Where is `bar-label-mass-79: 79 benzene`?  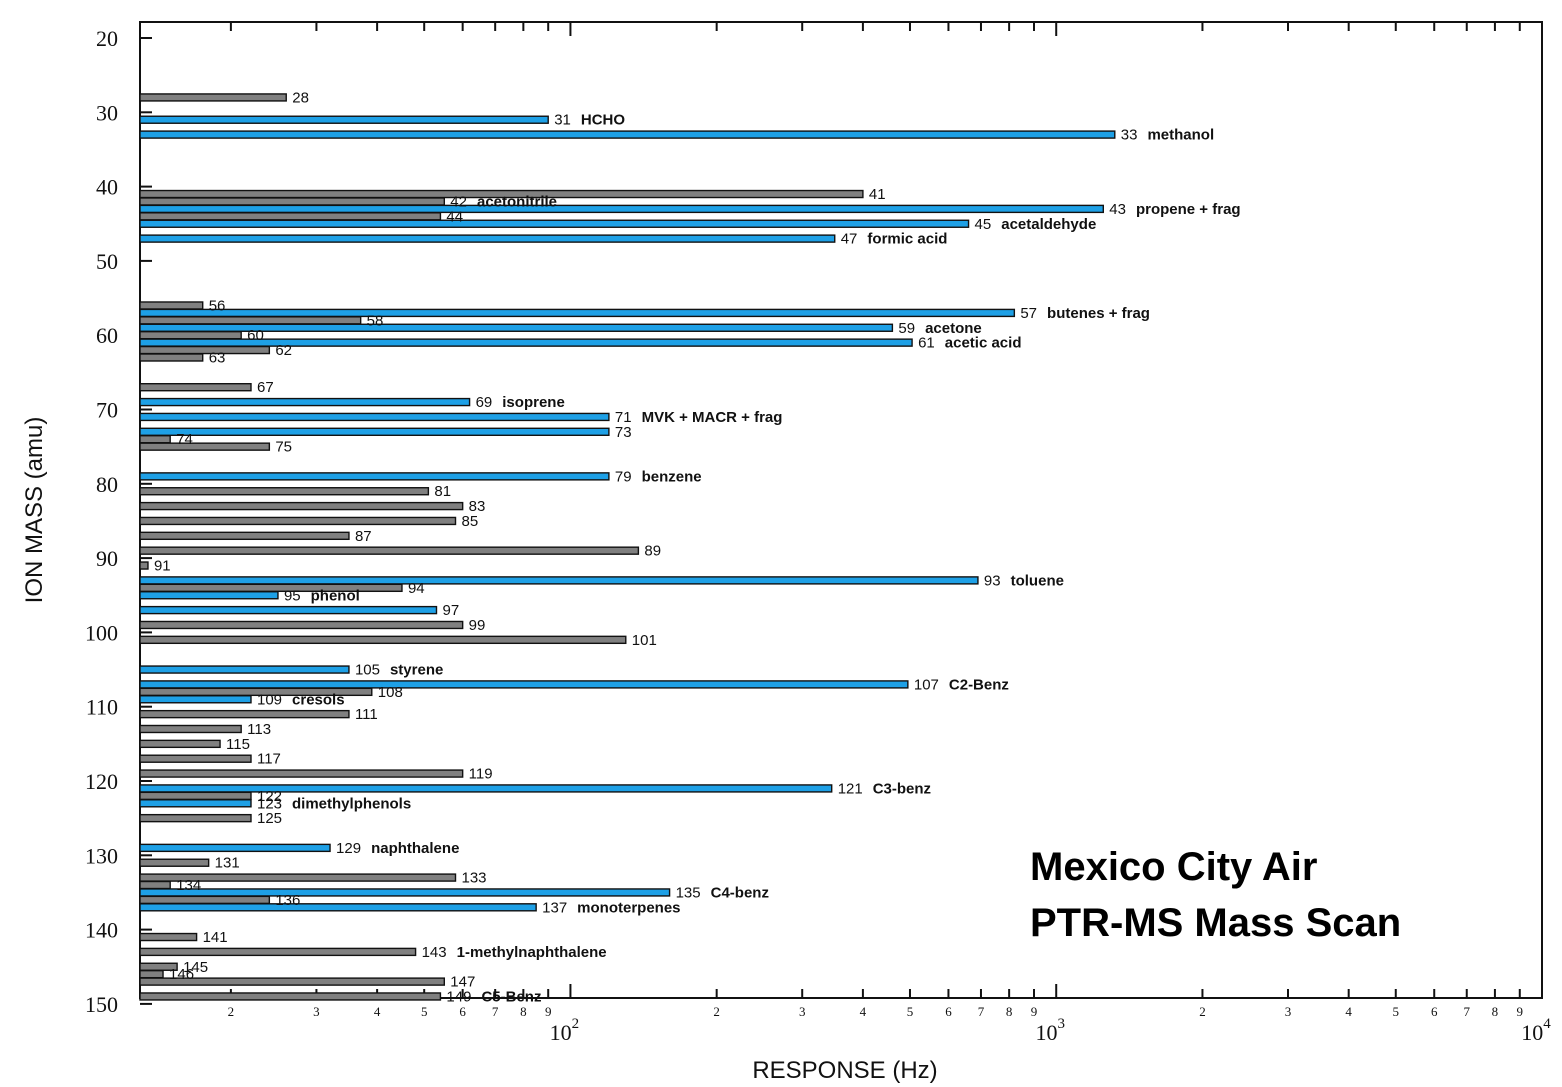 bar-label-mass-79: 79 benzene is located at coordinates (658, 476).